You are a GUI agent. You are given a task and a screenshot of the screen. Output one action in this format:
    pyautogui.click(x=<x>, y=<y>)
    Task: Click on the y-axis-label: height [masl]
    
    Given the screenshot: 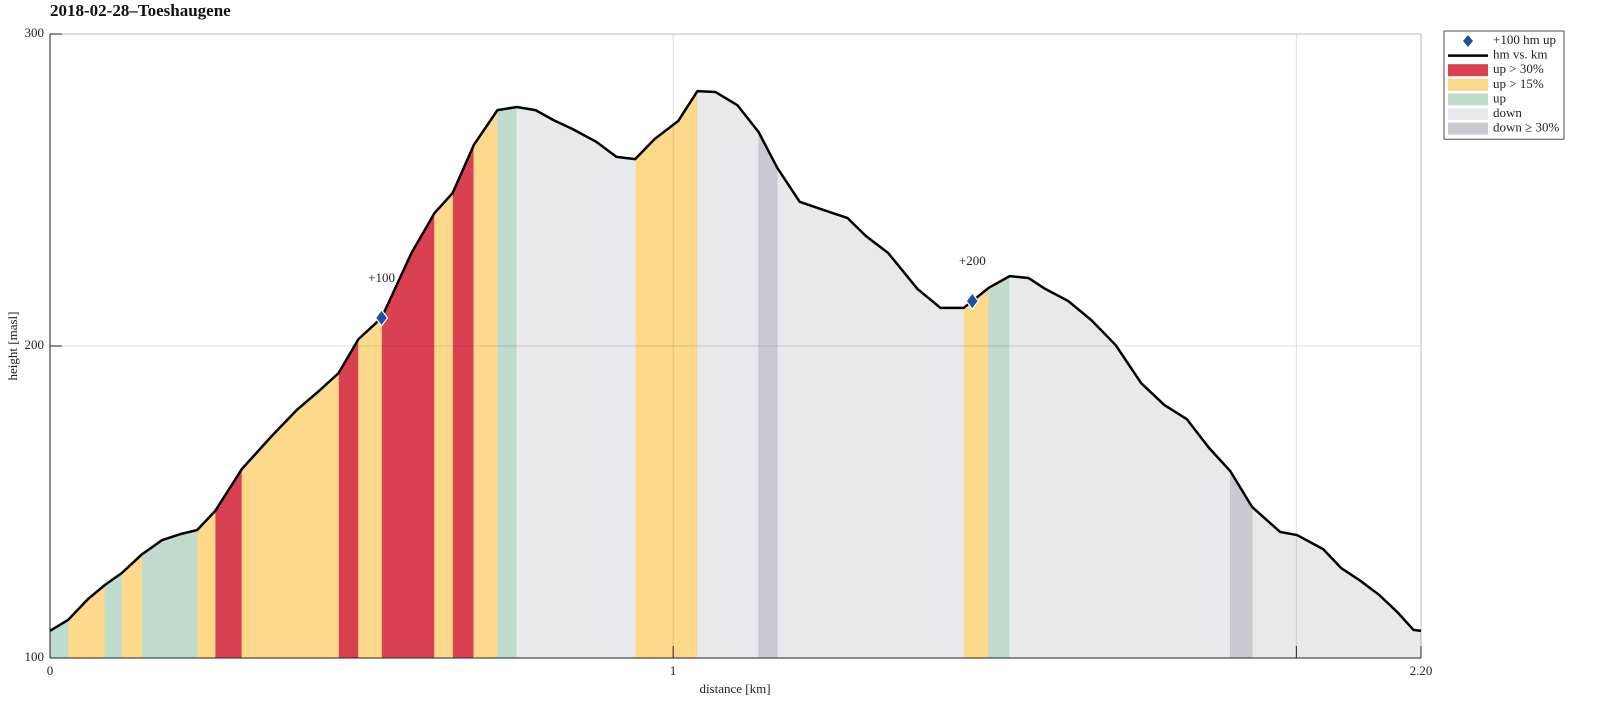 What is the action you would take?
    pyautogui.click(x=12, y=346)
    